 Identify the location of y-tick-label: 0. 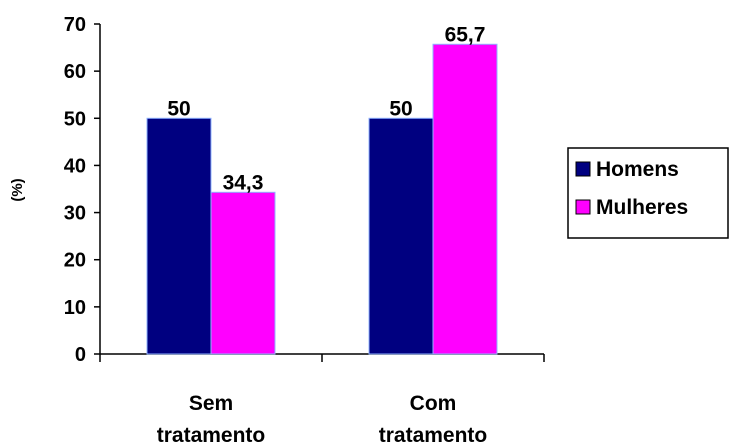
(80, 355).